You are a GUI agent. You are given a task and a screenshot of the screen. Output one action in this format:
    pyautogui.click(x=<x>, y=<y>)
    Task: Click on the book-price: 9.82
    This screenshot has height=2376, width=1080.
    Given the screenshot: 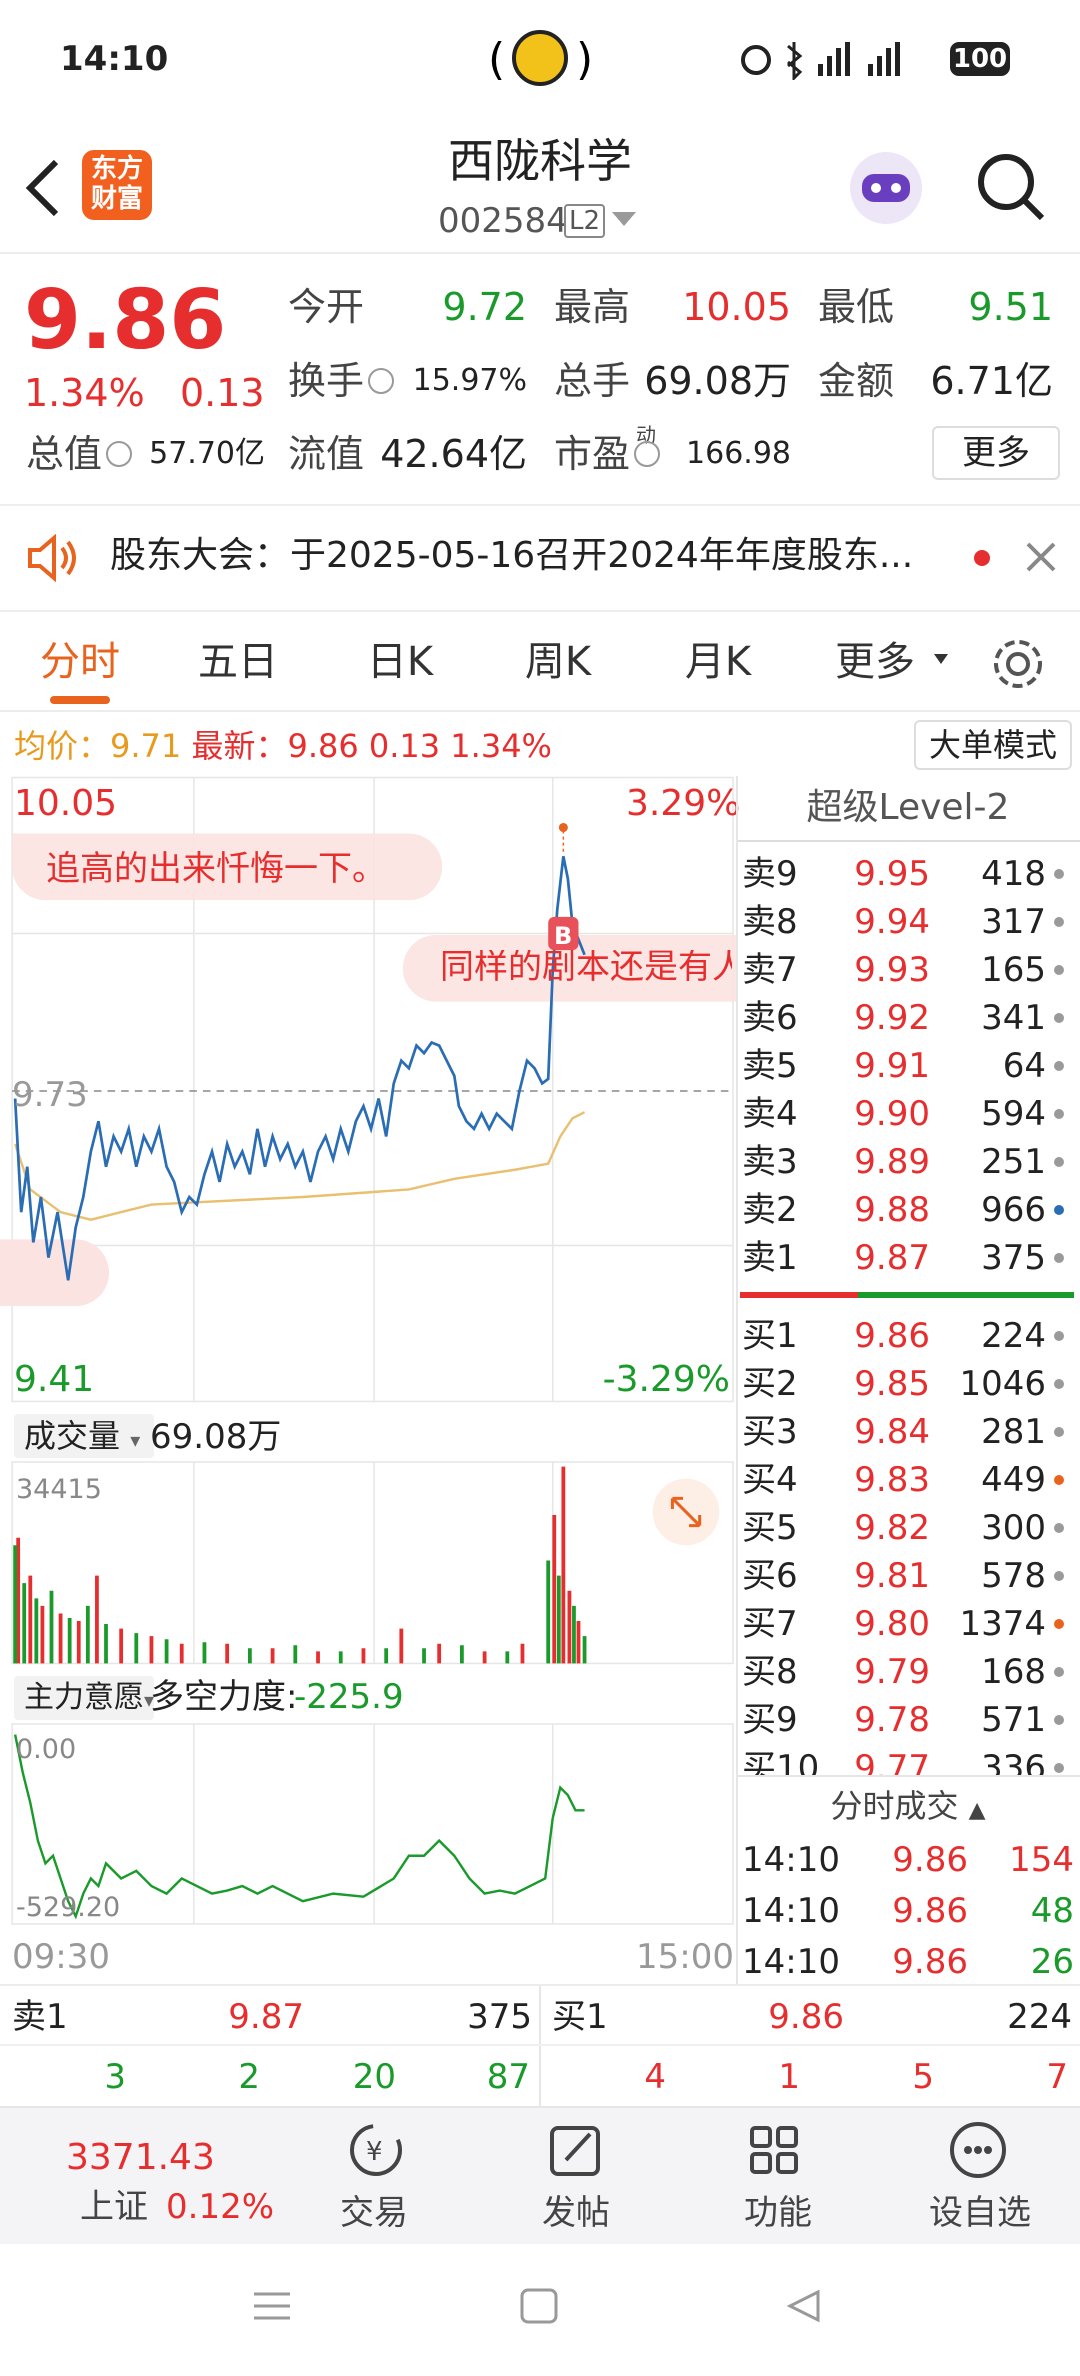 What is the action you would take?
    pyautogui.click(x=892, y=1528)
    